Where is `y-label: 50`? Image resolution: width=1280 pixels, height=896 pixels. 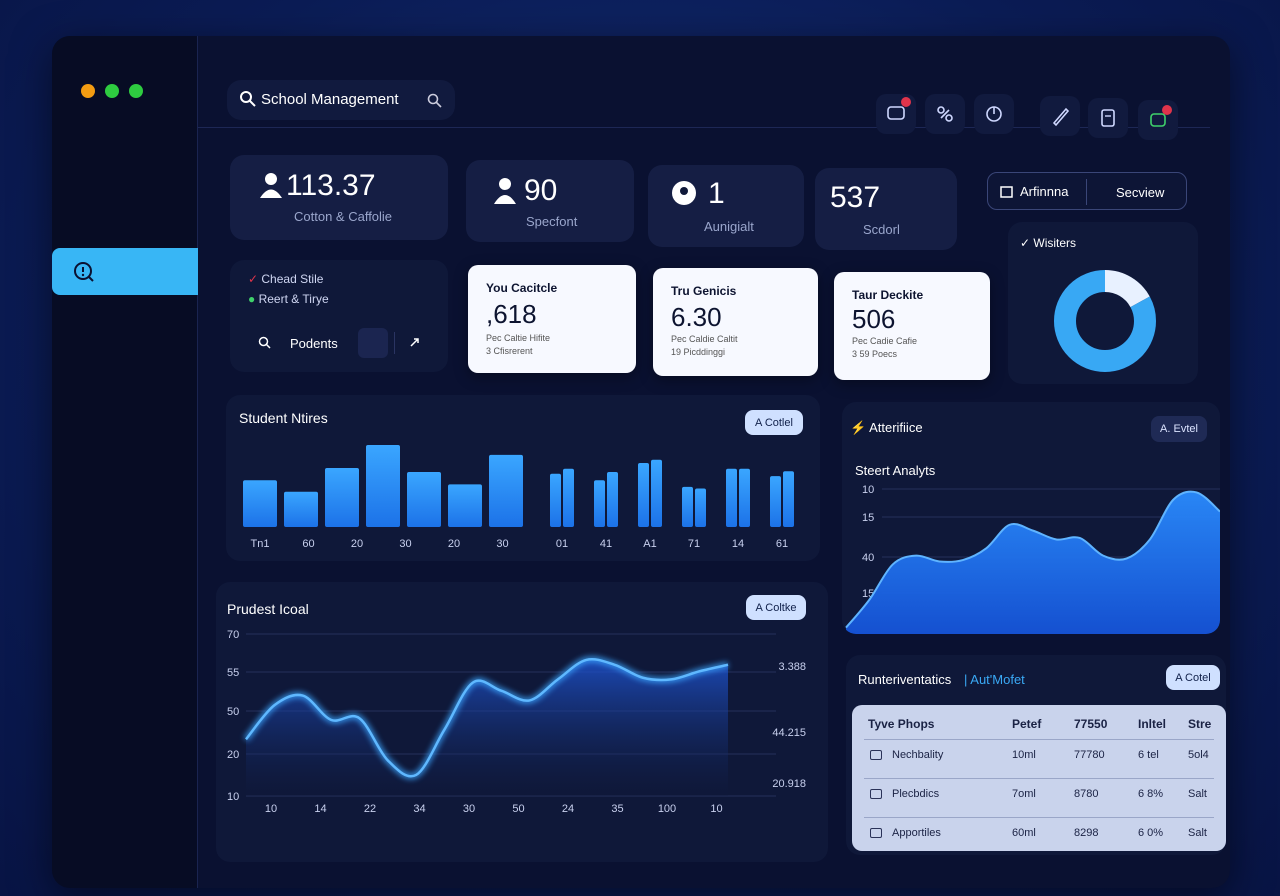 y-label: 50 is located at coordinates (233, 712).